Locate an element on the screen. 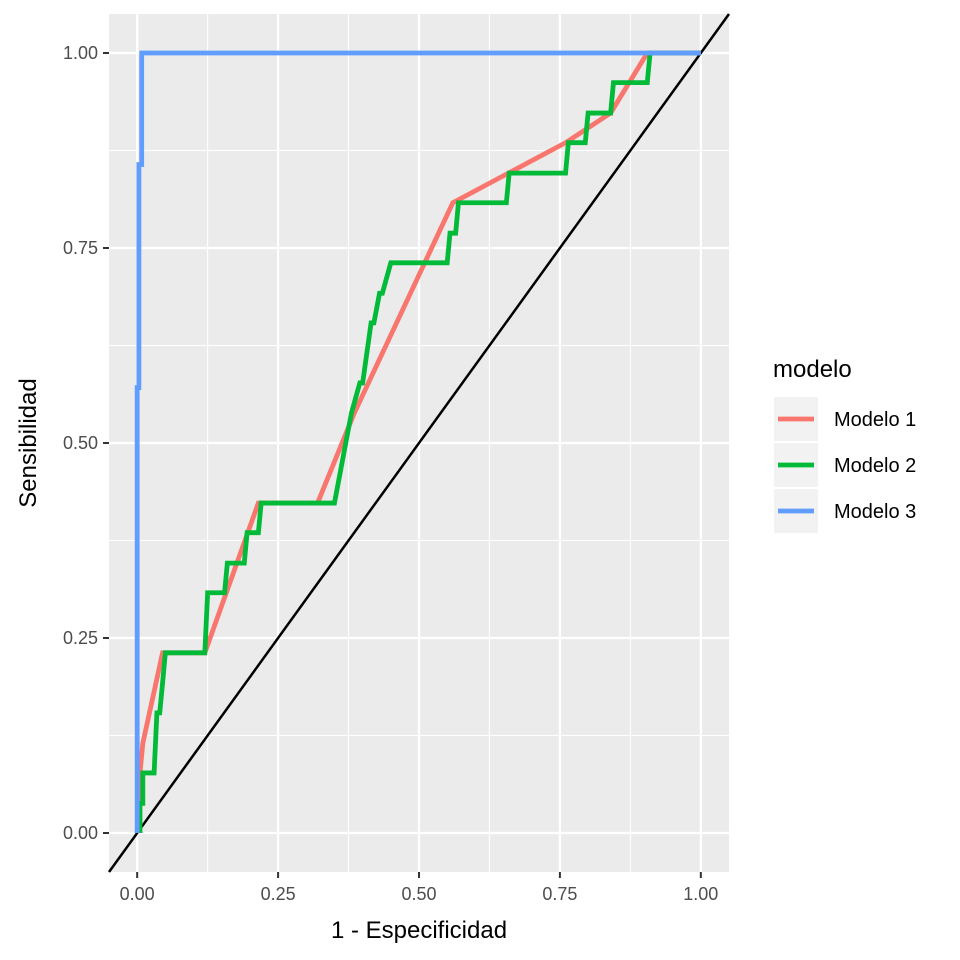 This screenshot has width=960, height=960. y-tick-label: 0.00 is located at coordinates (80, 833).